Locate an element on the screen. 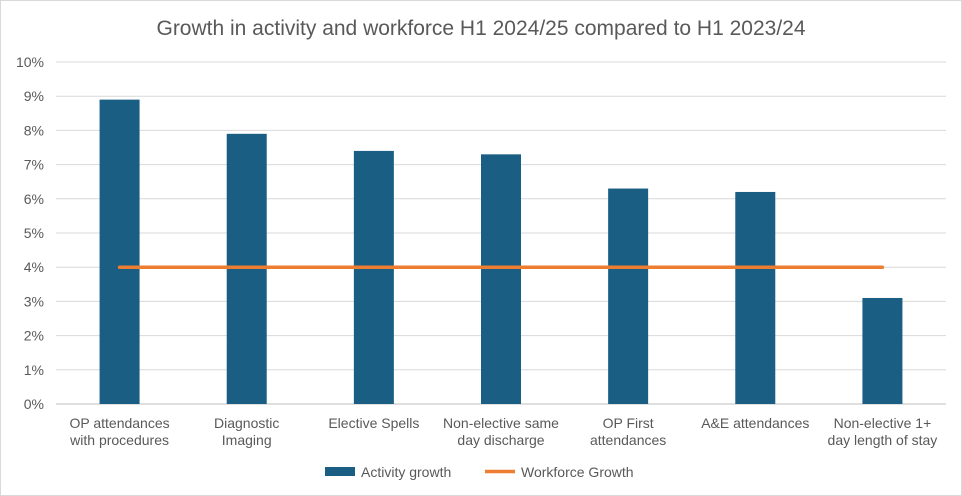  y-tick-label: 7% is located at coordinates (34, 165).